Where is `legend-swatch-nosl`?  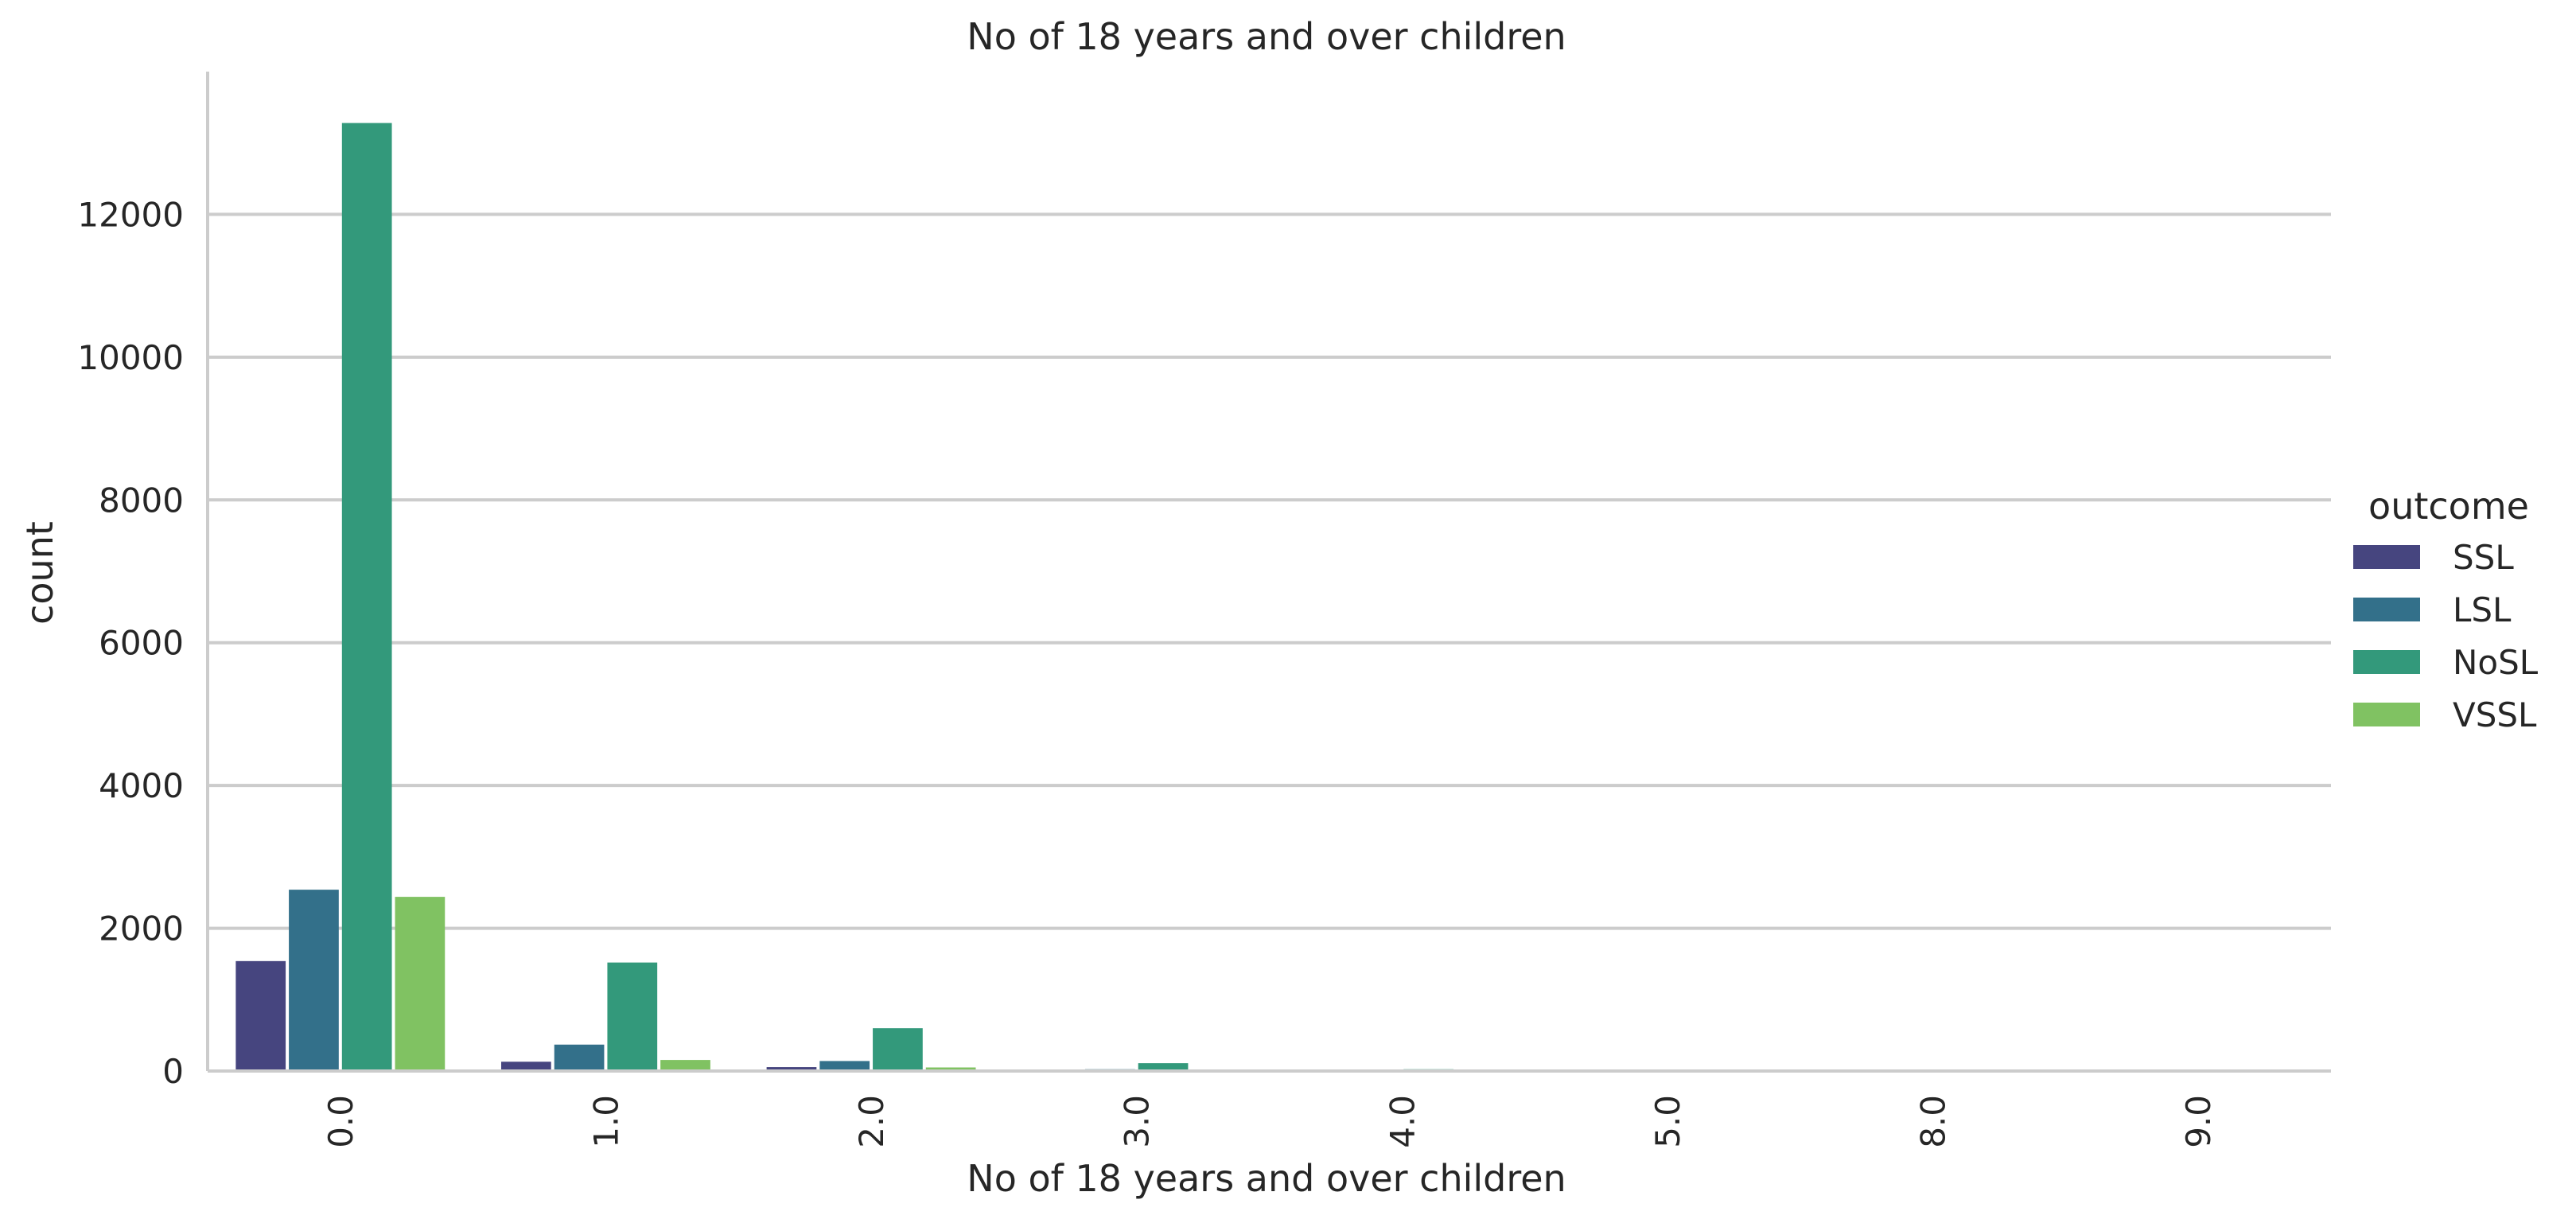 legend-swatch-nosl is located at coordinates (2387, 662).